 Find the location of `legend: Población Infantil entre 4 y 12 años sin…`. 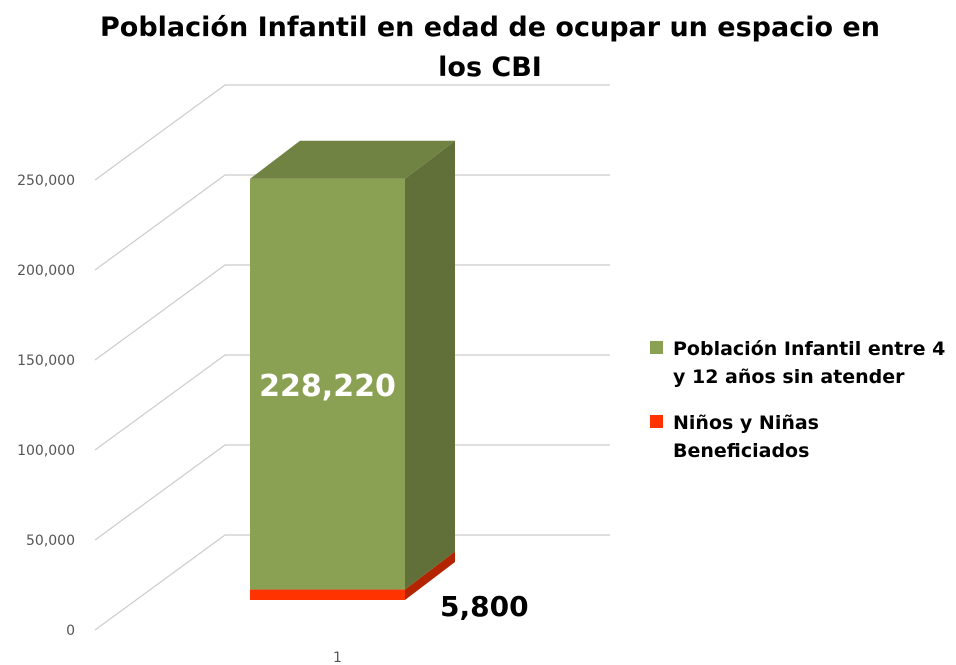

legend: Población Infantil entre 4 y 12 años sin… is located at coordinates (800, 409).